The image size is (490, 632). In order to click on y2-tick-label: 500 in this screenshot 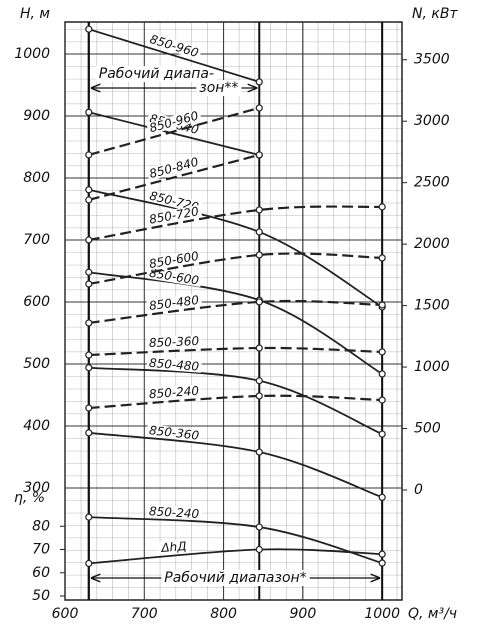, I will do `click(427, 429)`.